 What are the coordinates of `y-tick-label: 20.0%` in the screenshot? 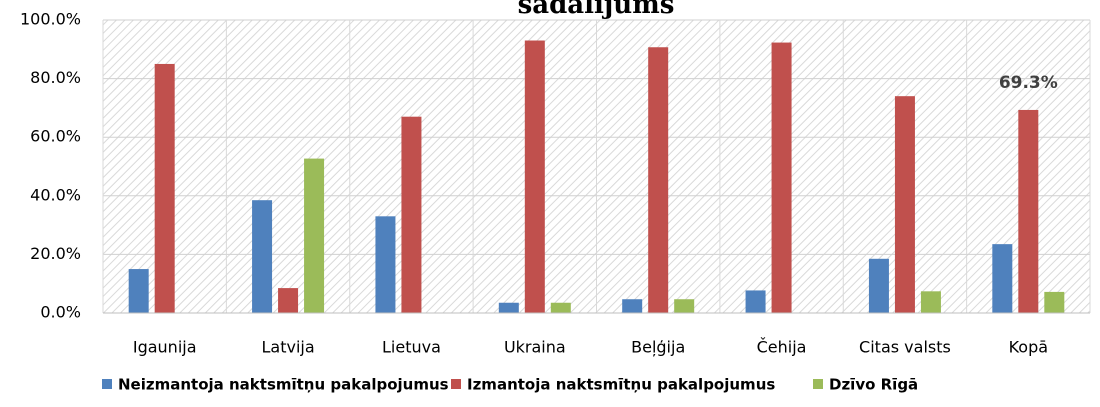 It's located at (55, 253).